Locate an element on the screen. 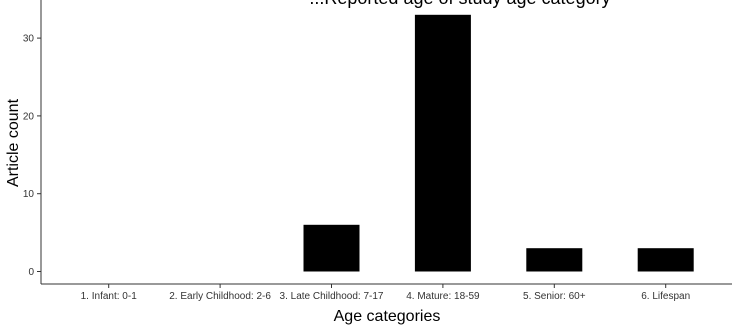 The width and height of the screenshot is (734, 325). chart-title: ...Reported age of study age category is located at coordinates (459, 4).